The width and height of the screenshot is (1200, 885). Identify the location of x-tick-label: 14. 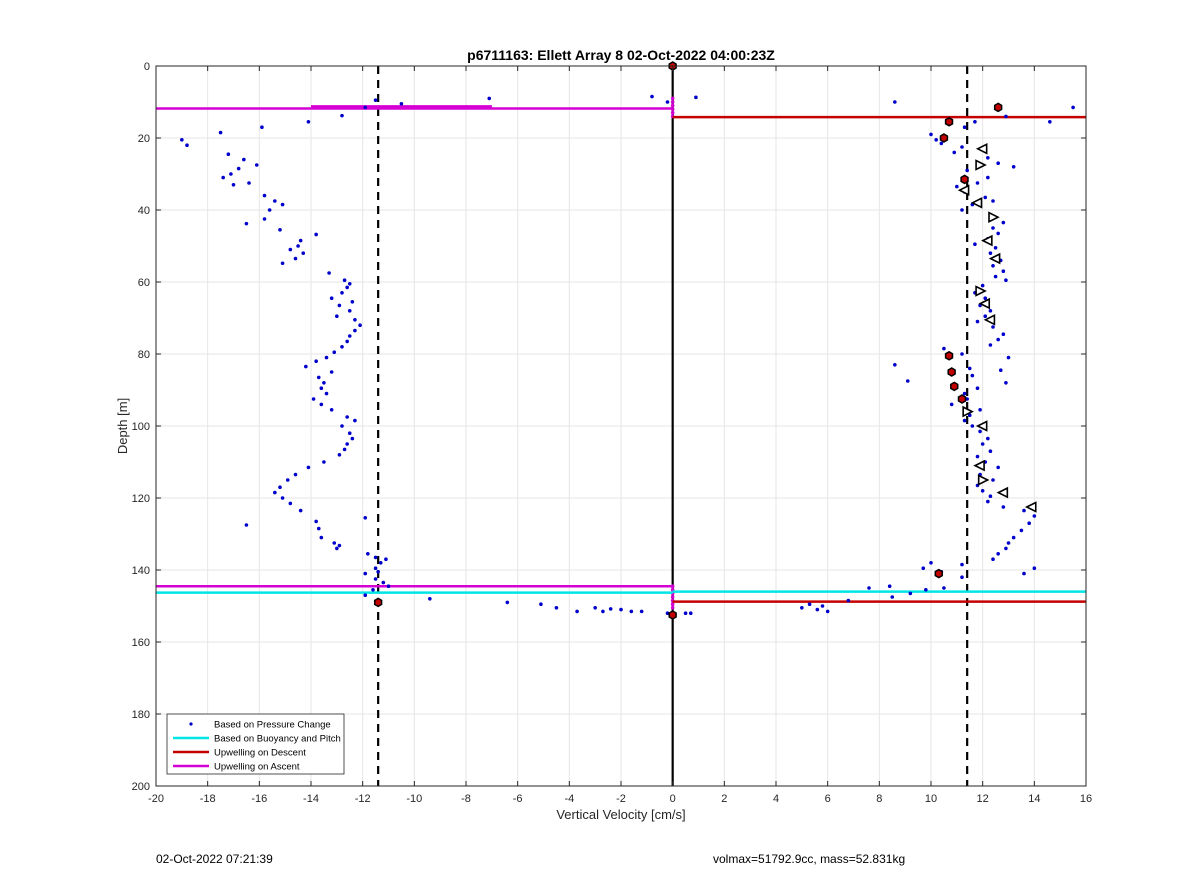
(1034, 799).